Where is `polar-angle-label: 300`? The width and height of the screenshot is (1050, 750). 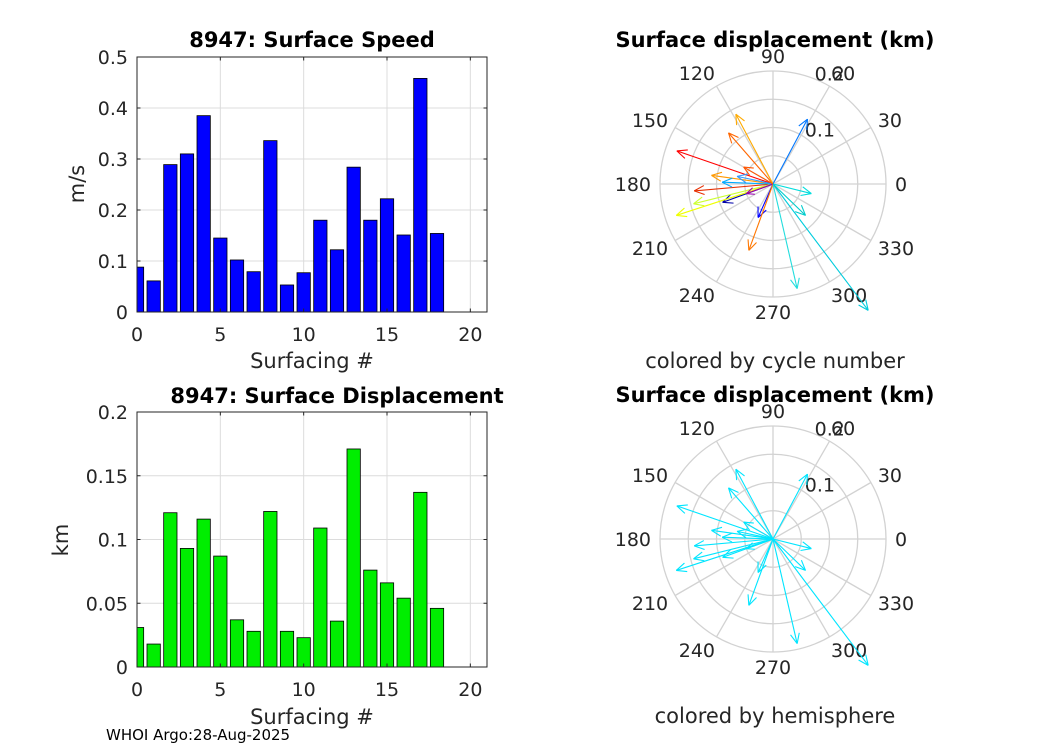 polar-angle-label: 300 is located at coordinates (849, 651).